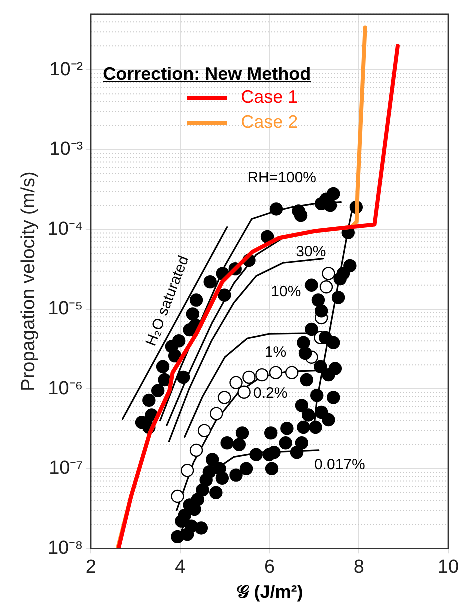  What do you see at coordinates (67, 69) in the screenshot?
I see `y-tick-label: 10⁻²` at bounding box center [67, 69].